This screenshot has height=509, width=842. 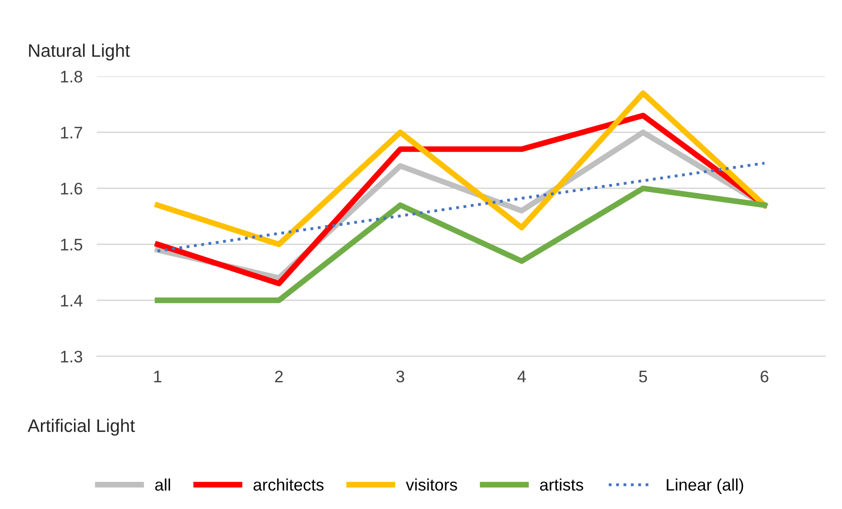 I want to click on legend-label: artists, so click(x=562, y=484).